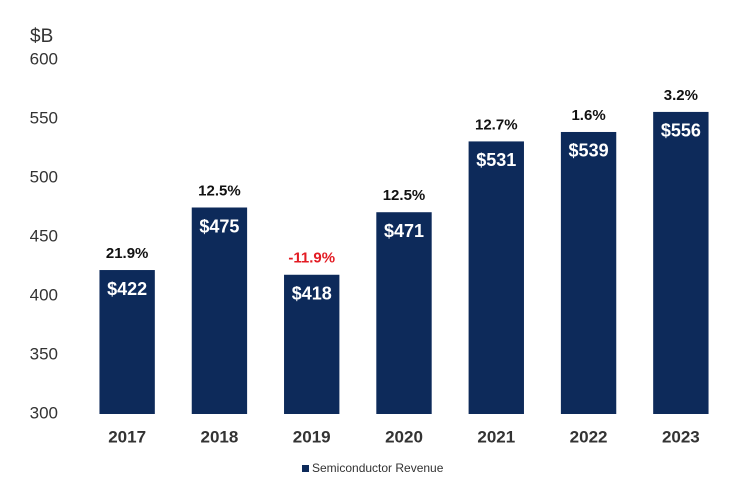  I want to click on value-label: $422, so click(127, 289).